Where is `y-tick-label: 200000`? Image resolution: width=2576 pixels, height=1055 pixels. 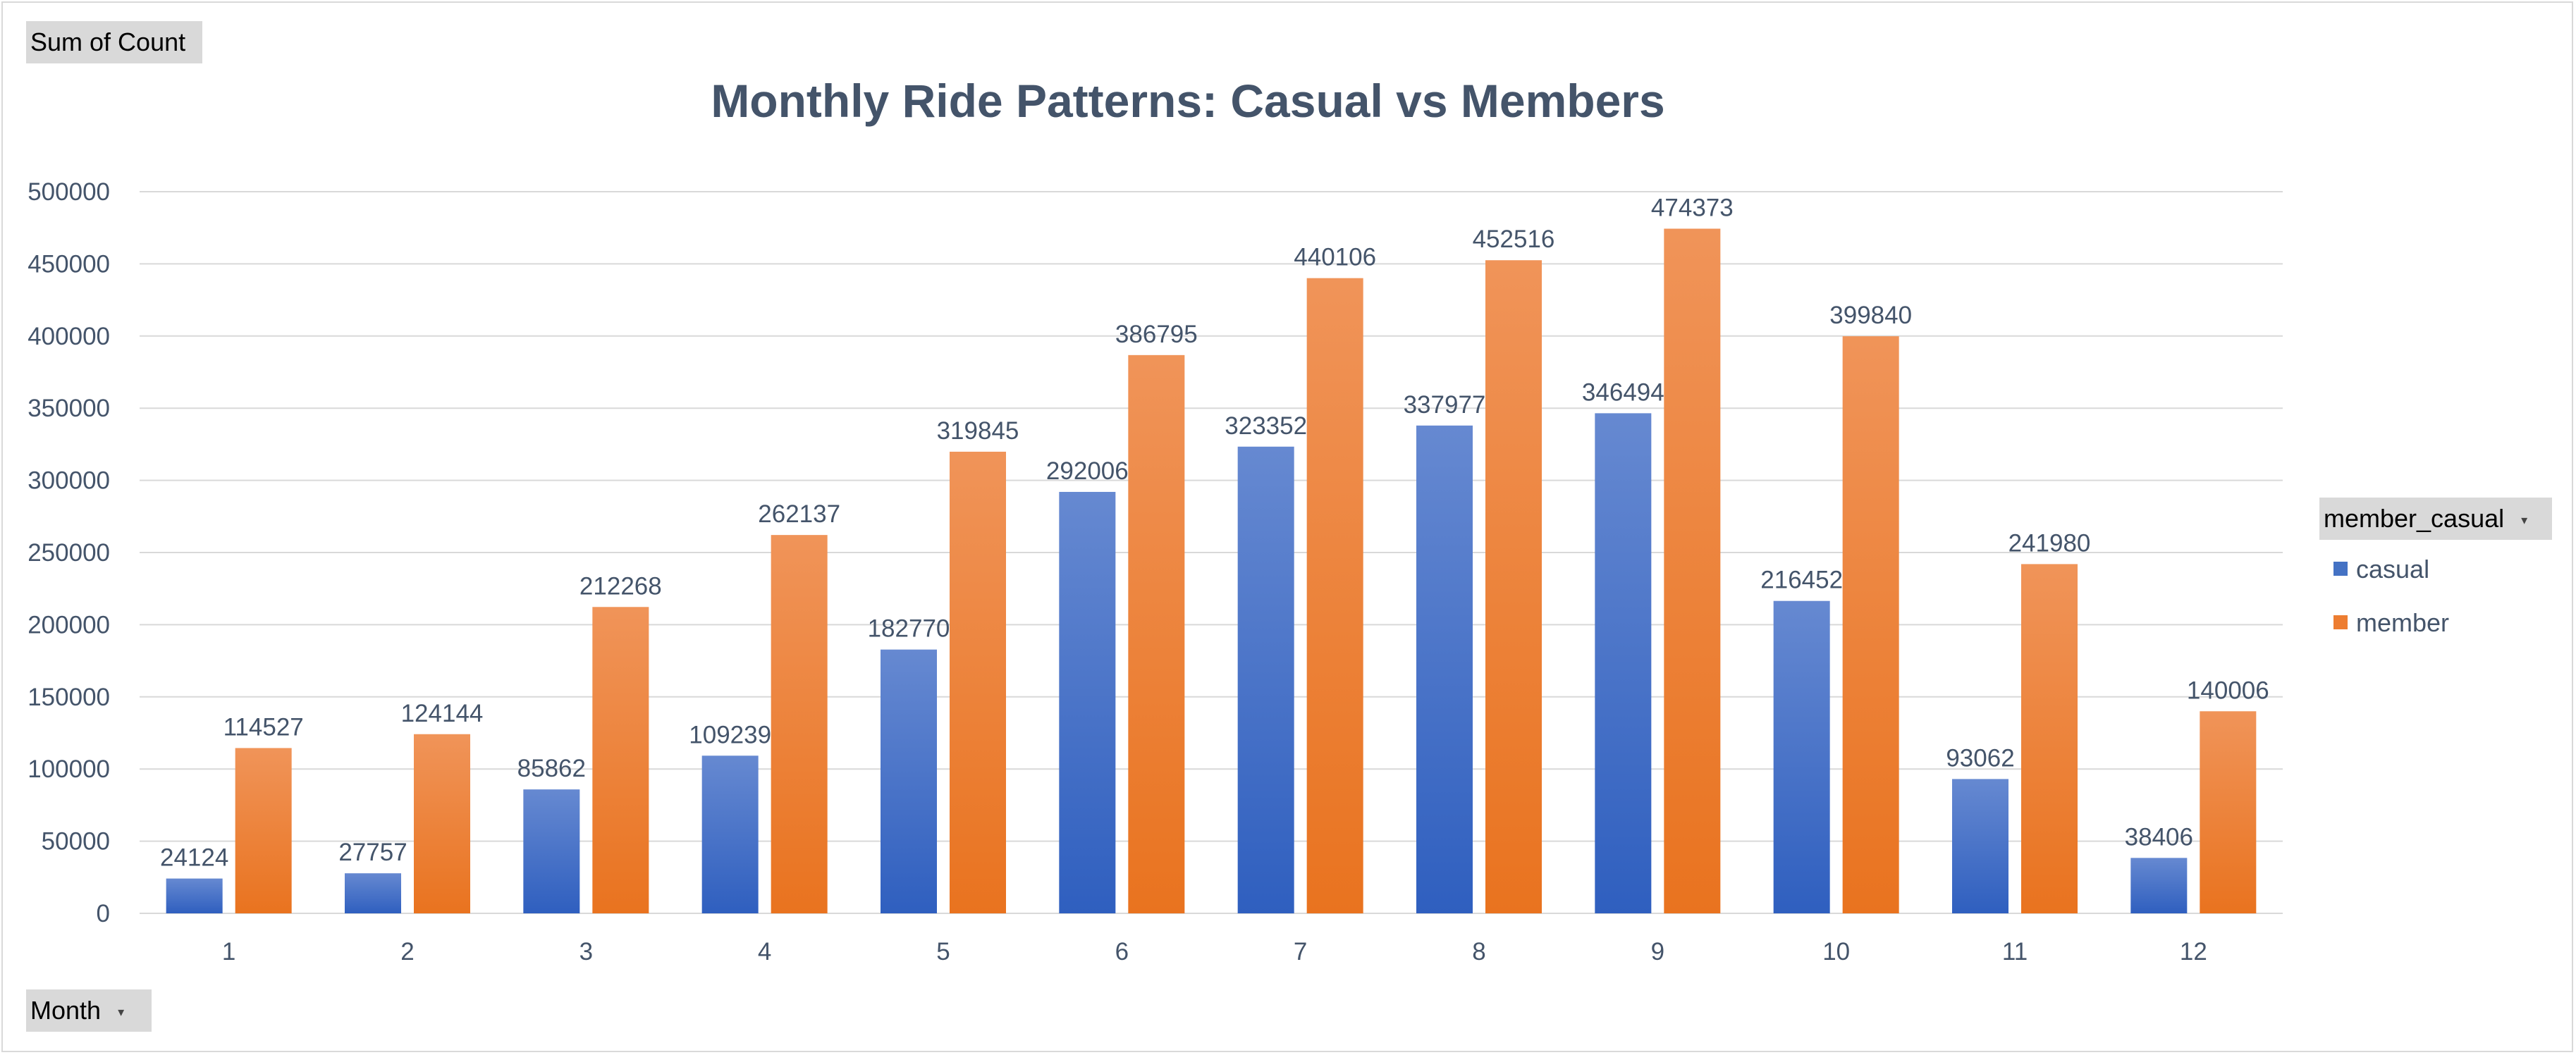
y-tick-label: 200000 is located at coordinates (68, 625).